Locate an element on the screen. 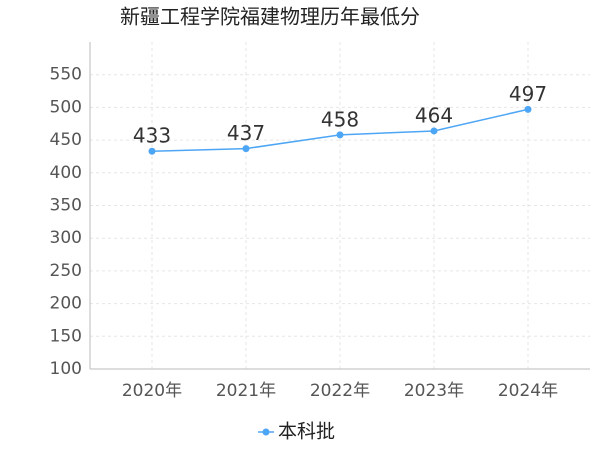 This screenshot has height=450, width=600. data-label: 437 is located at coordinates (246, 133).